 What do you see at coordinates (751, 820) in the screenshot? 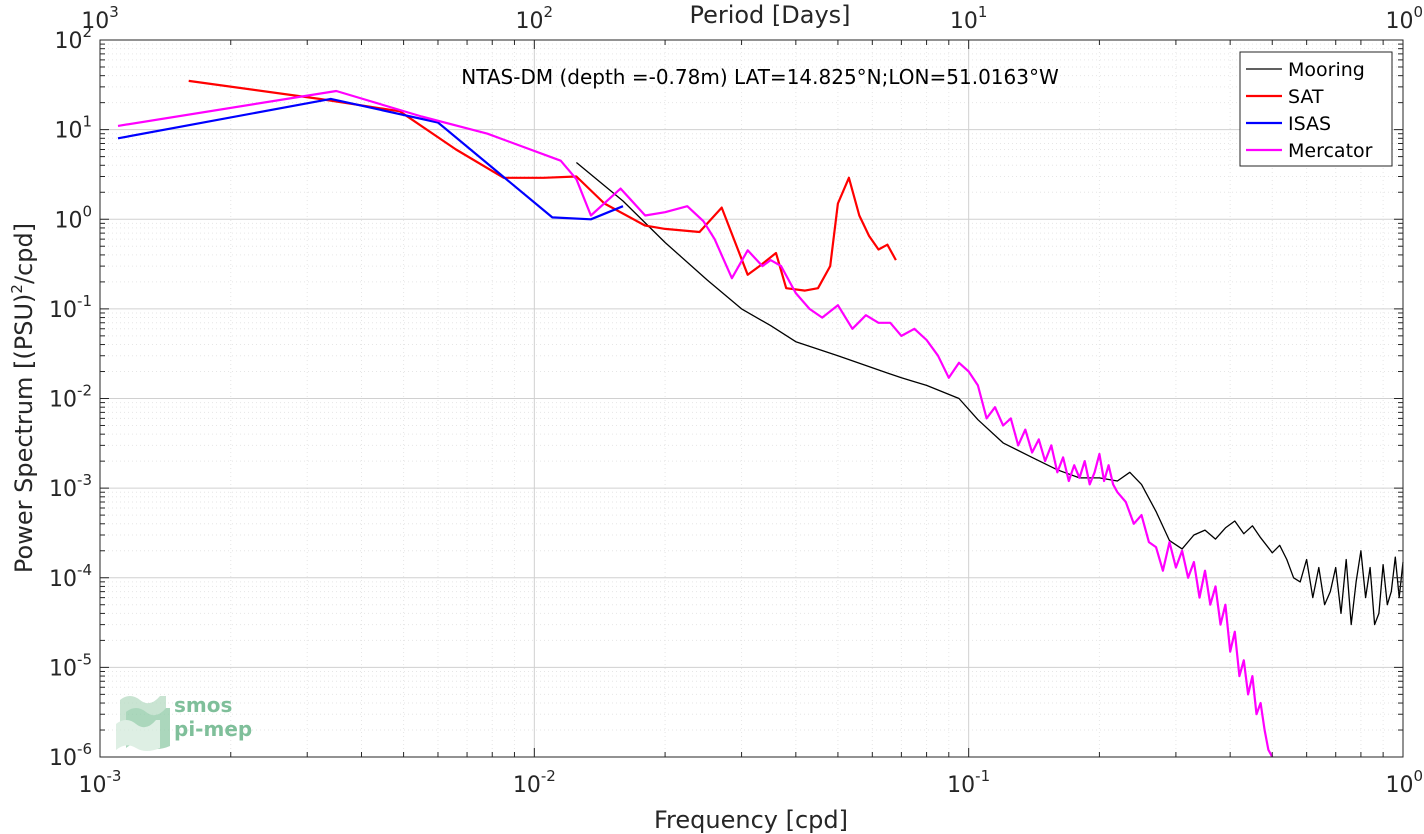
I see `x-axis-label: Frequency [cpd]` at bounding box center [751, 820].